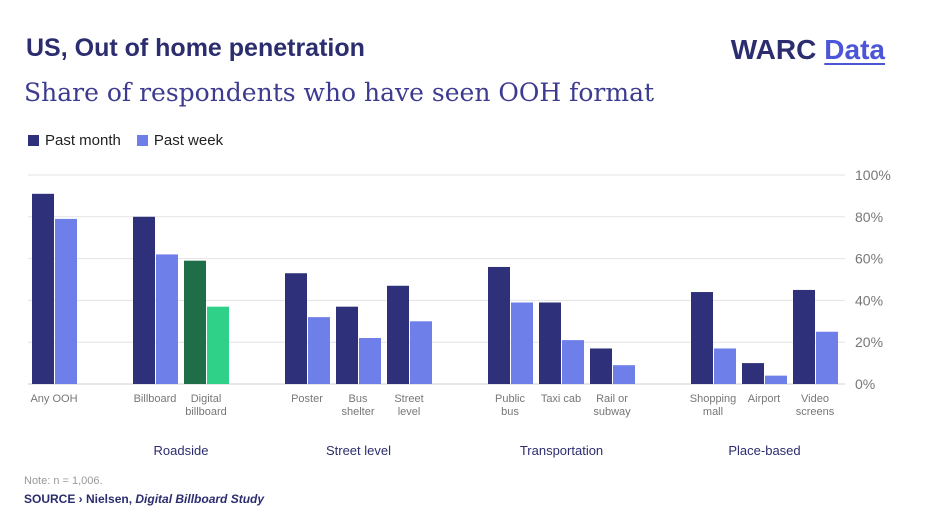 This screenshot has width=943, height=531. What do you see at coordinates (764, 399) in the screenshot?
I see `x-tick-label: Airport` at bounding box center [764, 399].